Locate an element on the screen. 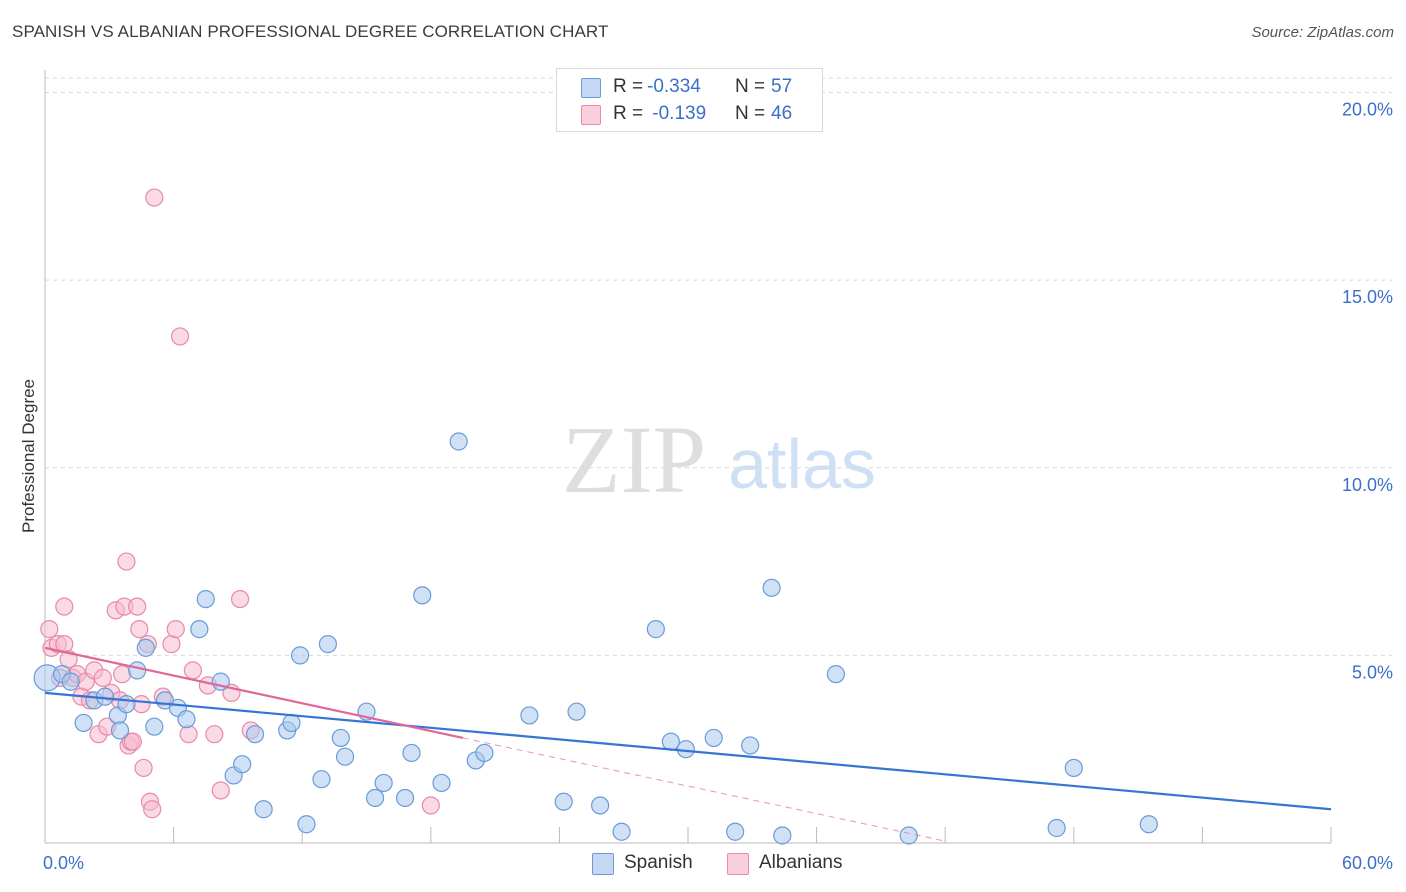  albanians-trend-extension is located at coordinates (704, 789).